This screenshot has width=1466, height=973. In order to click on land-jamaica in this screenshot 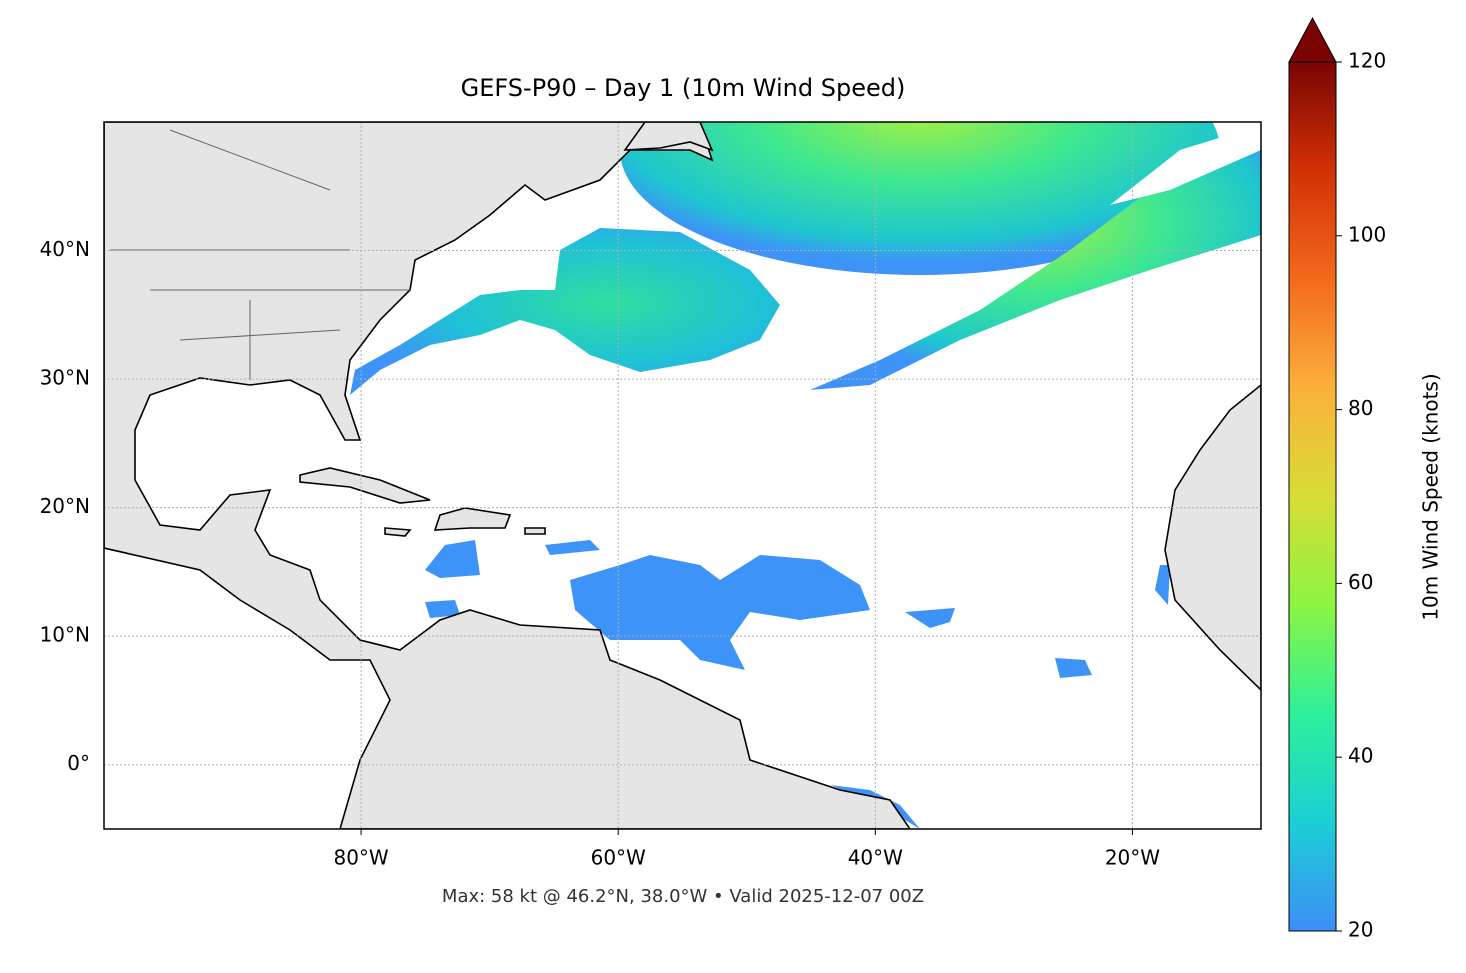, I will do `click(398, 532)`.